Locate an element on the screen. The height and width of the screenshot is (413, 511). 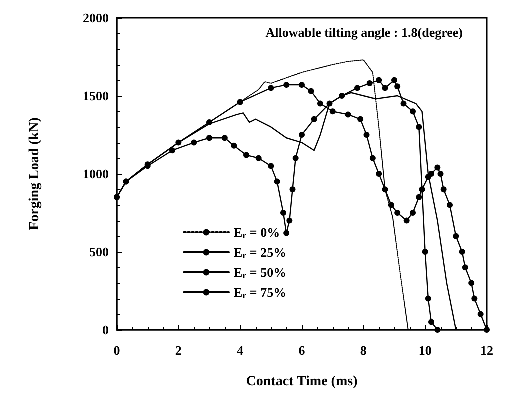
x-tick-label: 6 is located at coordinates (302, 350).